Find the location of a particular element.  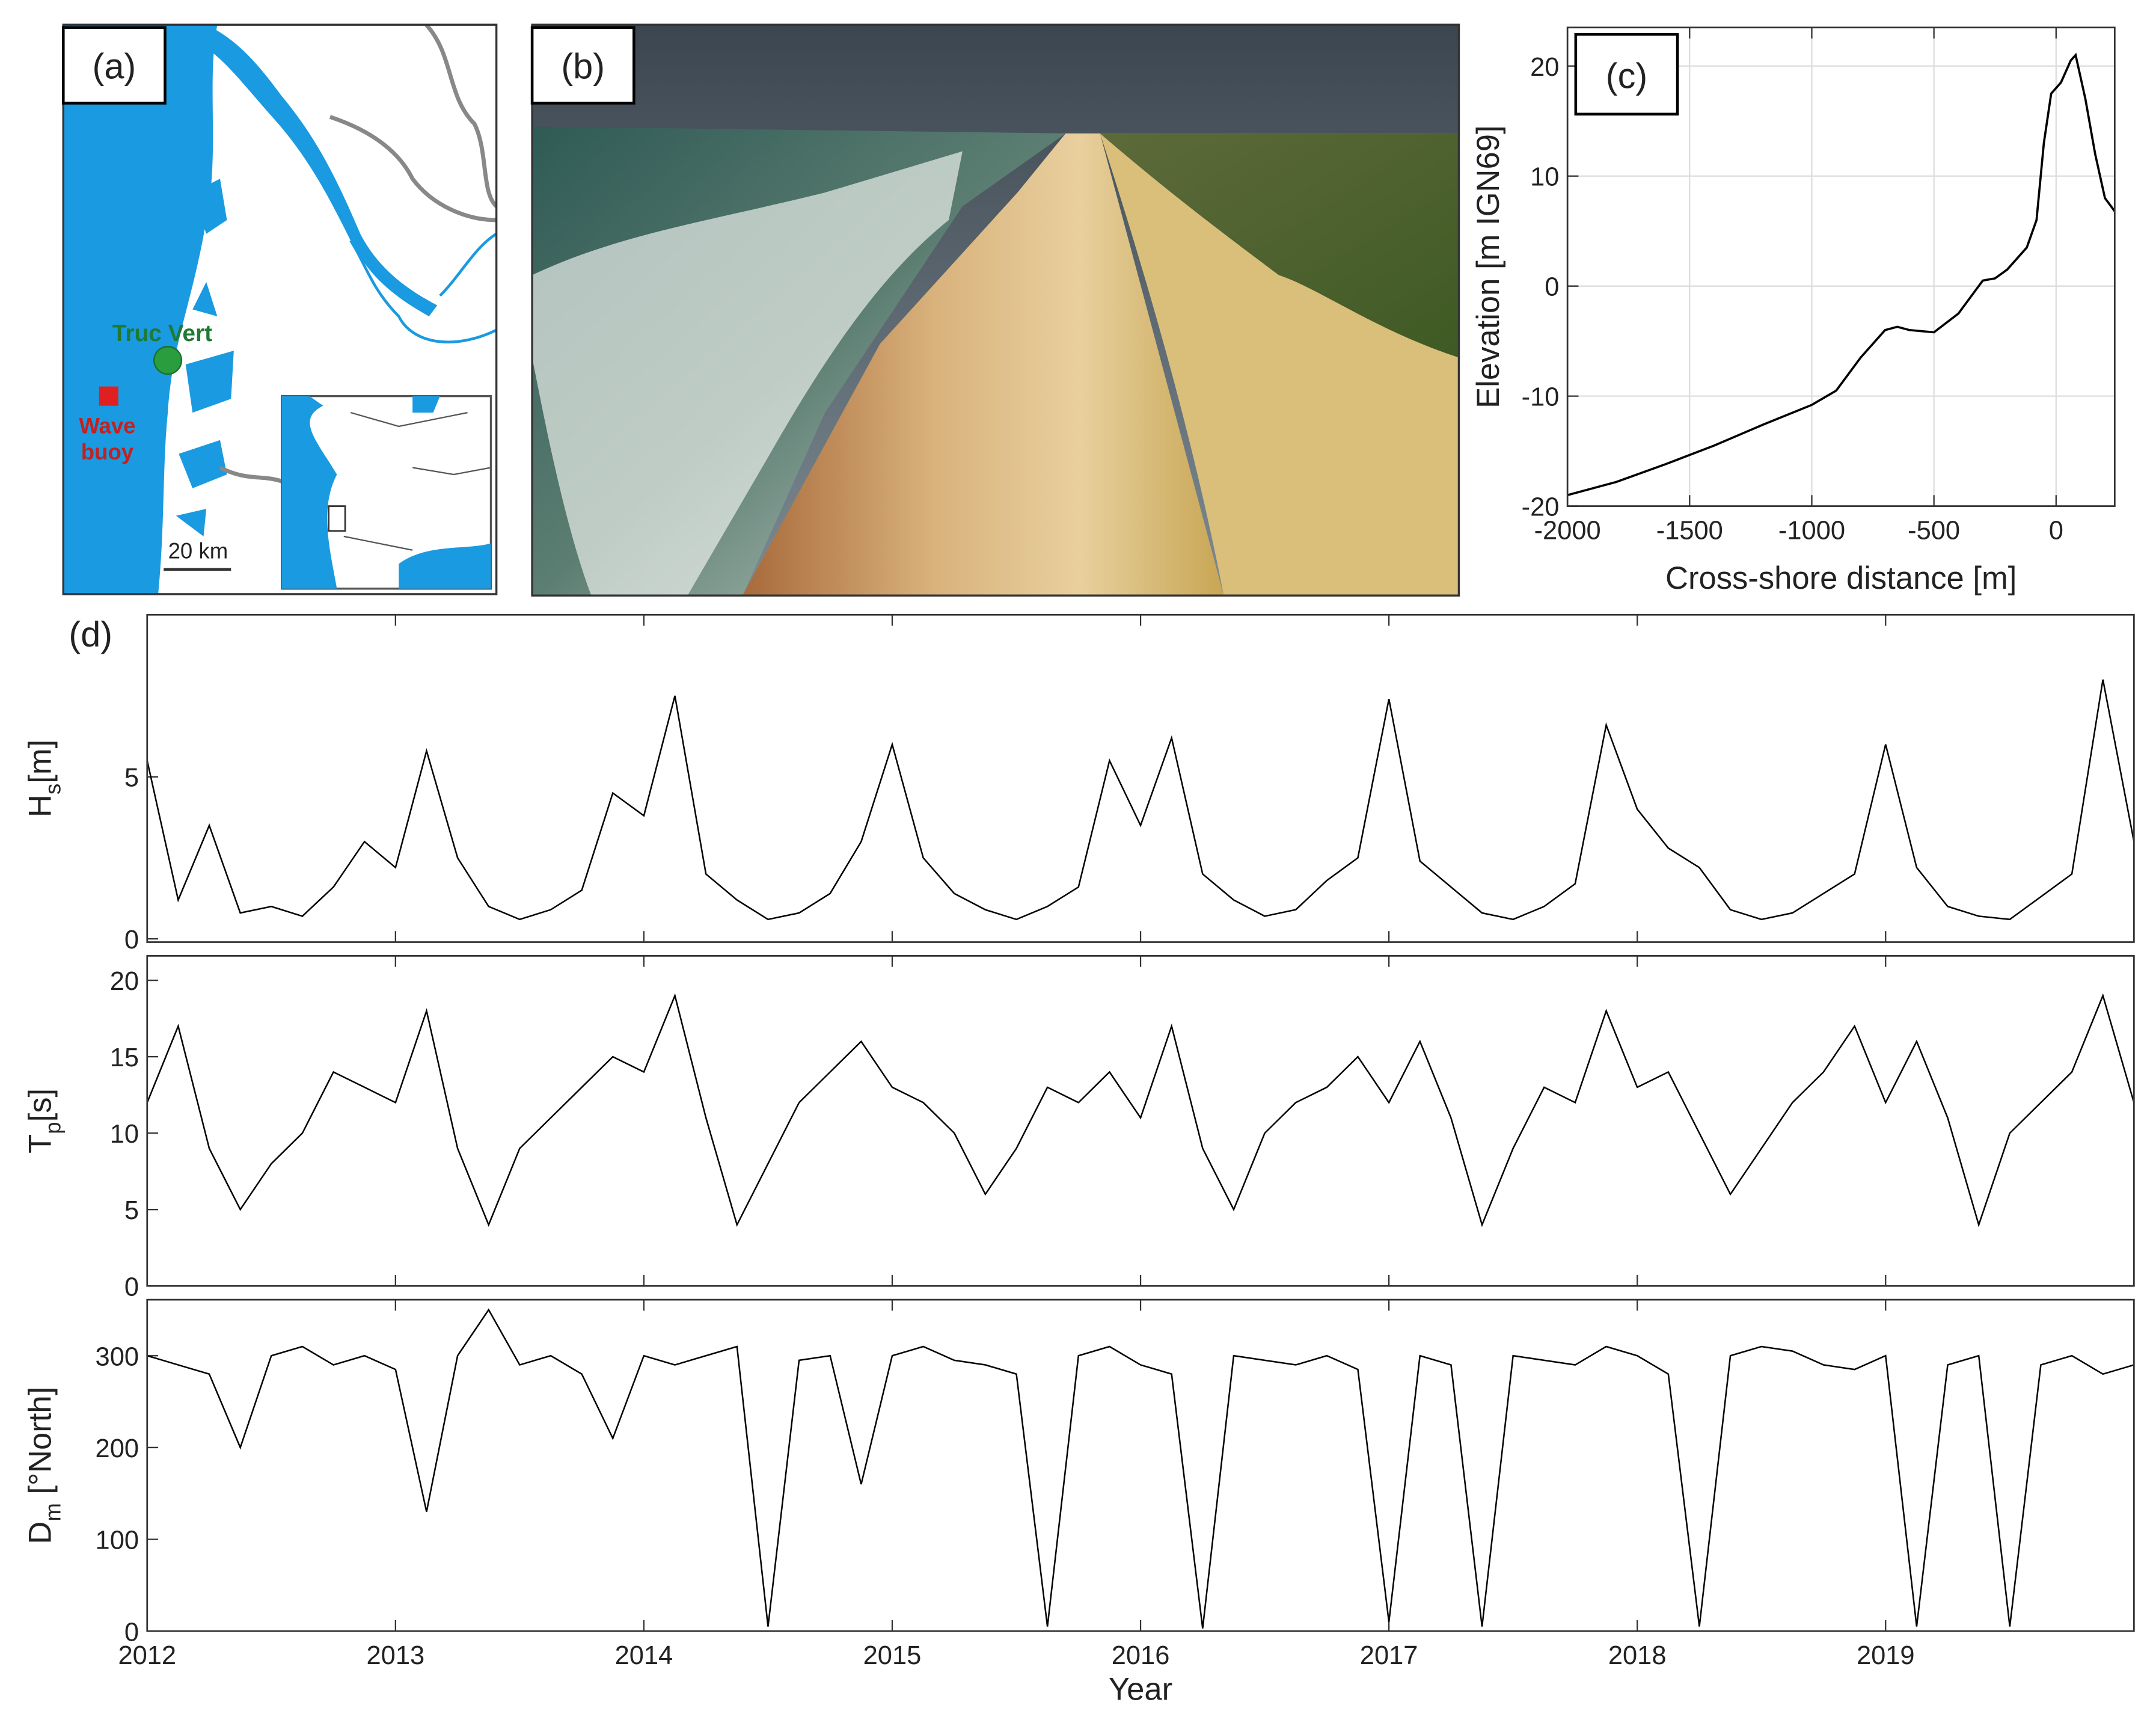

scale-label: 20 km is located at coordinates (198, 550).